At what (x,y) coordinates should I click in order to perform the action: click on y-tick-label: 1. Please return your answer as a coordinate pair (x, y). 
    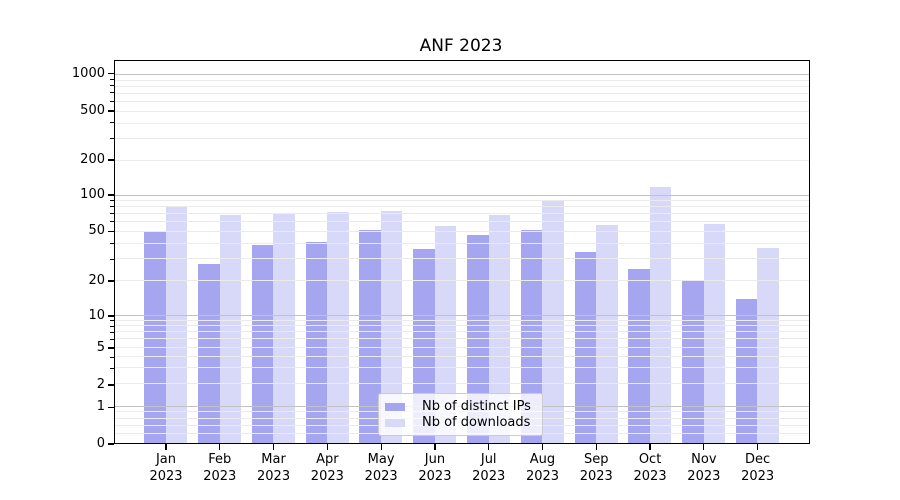
    Looking at the image, I should click on (100, 407).